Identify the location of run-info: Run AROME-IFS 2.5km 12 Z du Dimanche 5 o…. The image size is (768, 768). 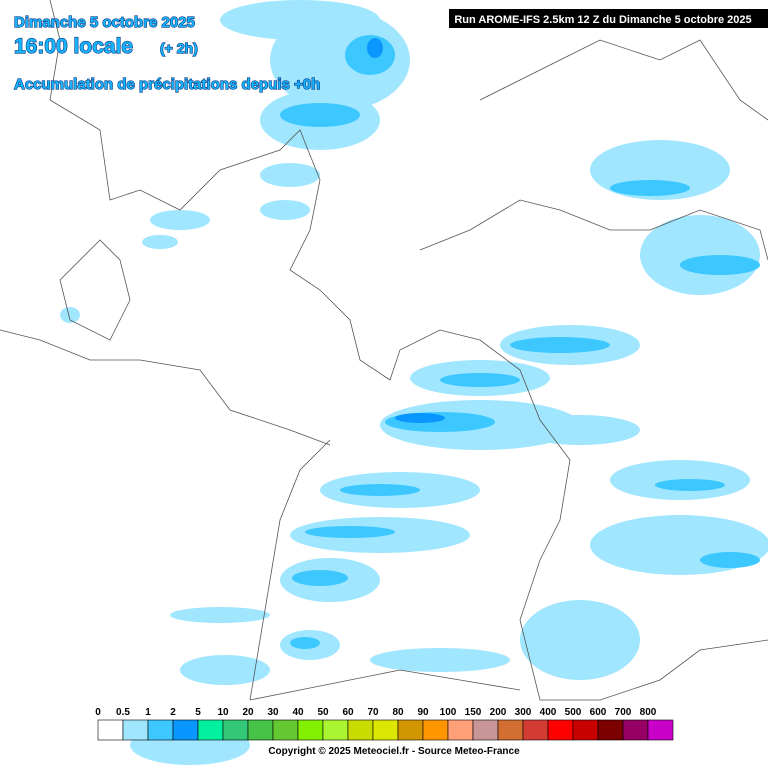
(602, 20).